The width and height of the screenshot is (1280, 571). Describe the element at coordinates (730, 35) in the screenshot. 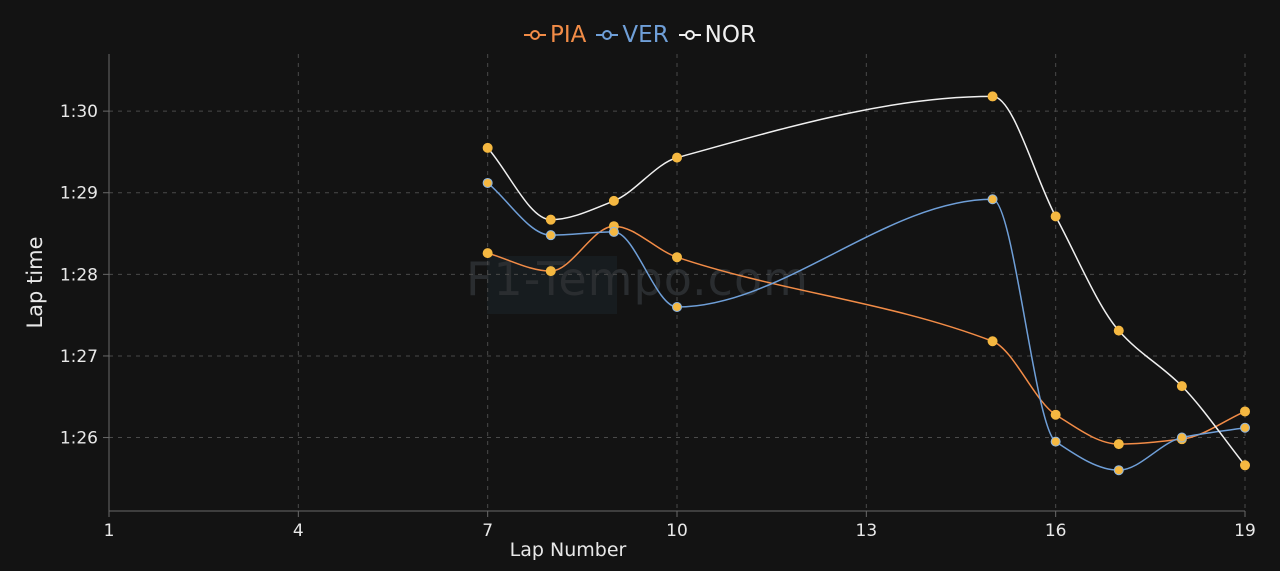

I see `legend-label: NOR` at that location.